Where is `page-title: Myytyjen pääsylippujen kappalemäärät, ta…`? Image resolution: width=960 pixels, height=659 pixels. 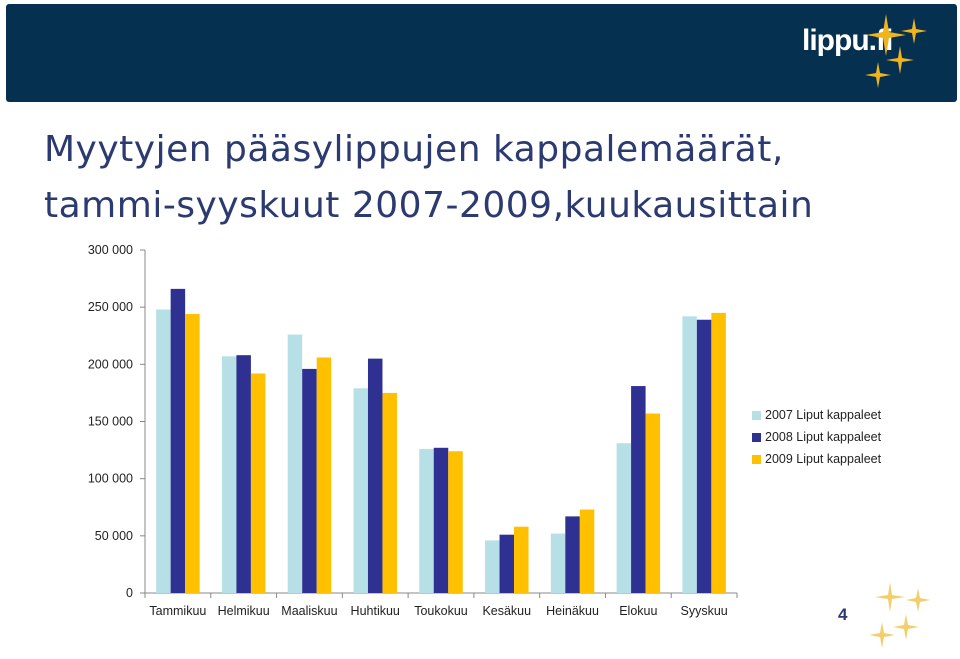
page-title: Myytyjen pääsylippujen kappalemäärät, ta… is located at coordinates (428, 178).